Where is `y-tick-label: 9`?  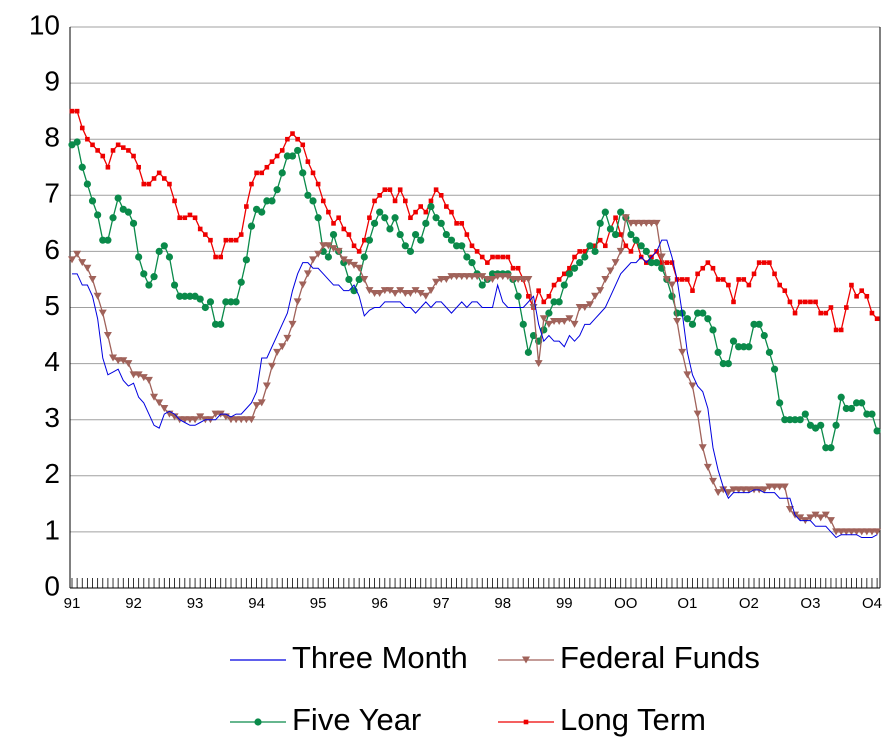 y-tick-label: 9 is located at coordinates (52, 80).